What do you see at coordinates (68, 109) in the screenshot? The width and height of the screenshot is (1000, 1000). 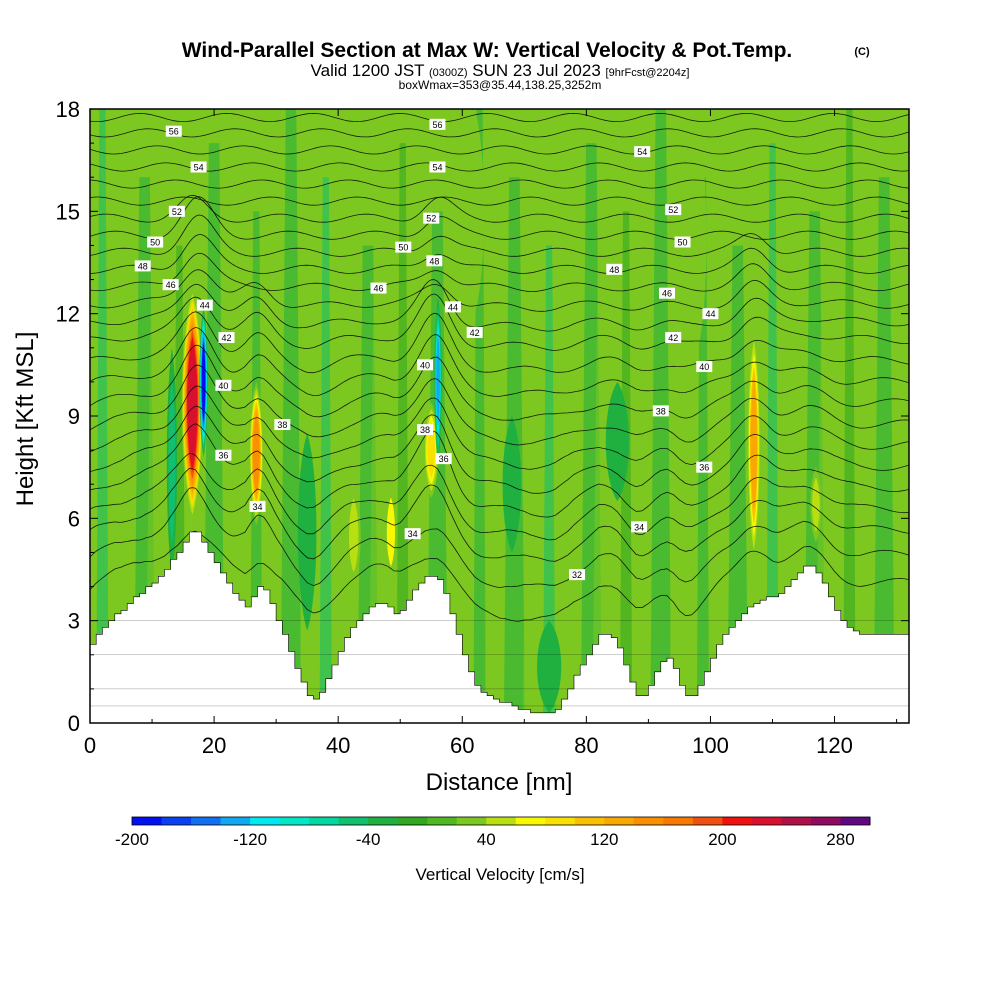 I see `y-tick-label: 18` at bounding box center [68, 109].